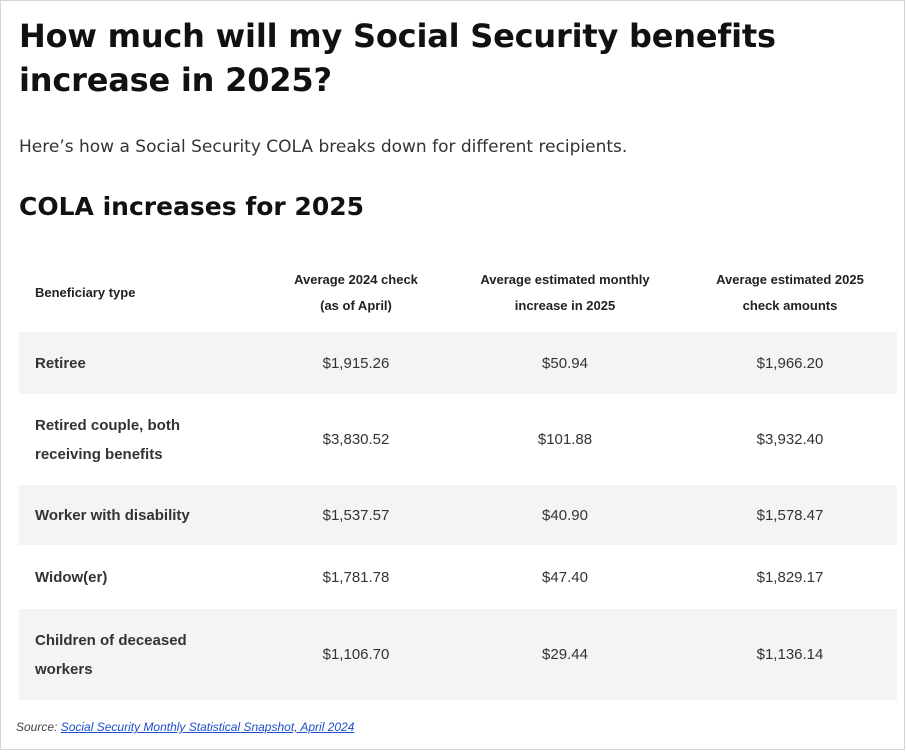 This screenshot has width=907, height=752. I want to click on cell-beneficiary-type: Children of deceased workers, so click(142, 654).